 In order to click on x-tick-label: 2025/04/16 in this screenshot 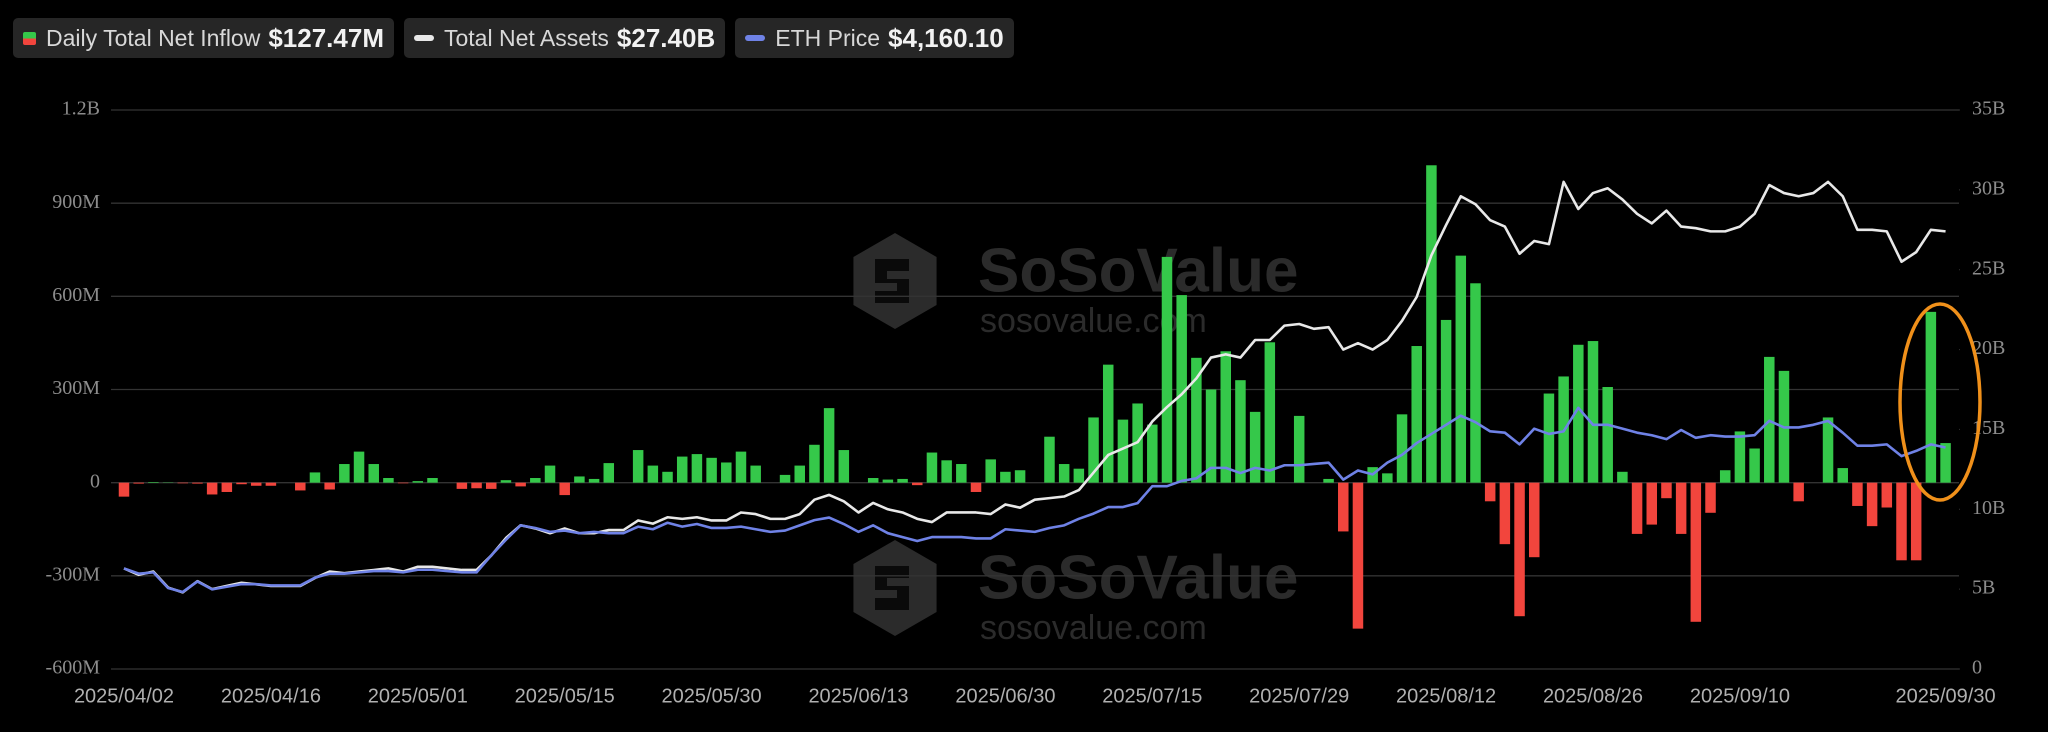, I will do `click(271, 696)`.